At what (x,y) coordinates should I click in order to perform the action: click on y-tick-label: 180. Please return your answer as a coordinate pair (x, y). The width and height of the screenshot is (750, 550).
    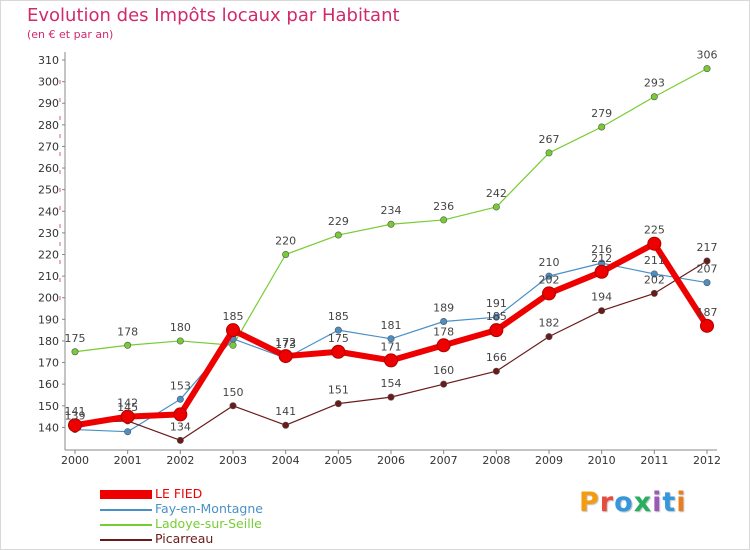
    Looking at the image, I should click on (48, 341).